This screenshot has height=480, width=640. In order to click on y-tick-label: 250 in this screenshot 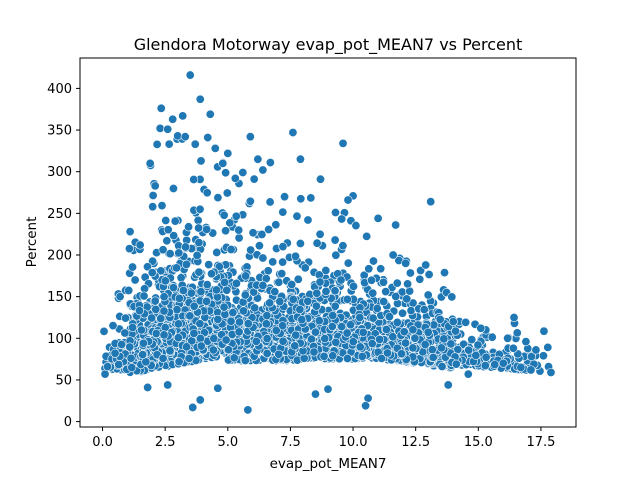, I will do `click(59, 214)`.